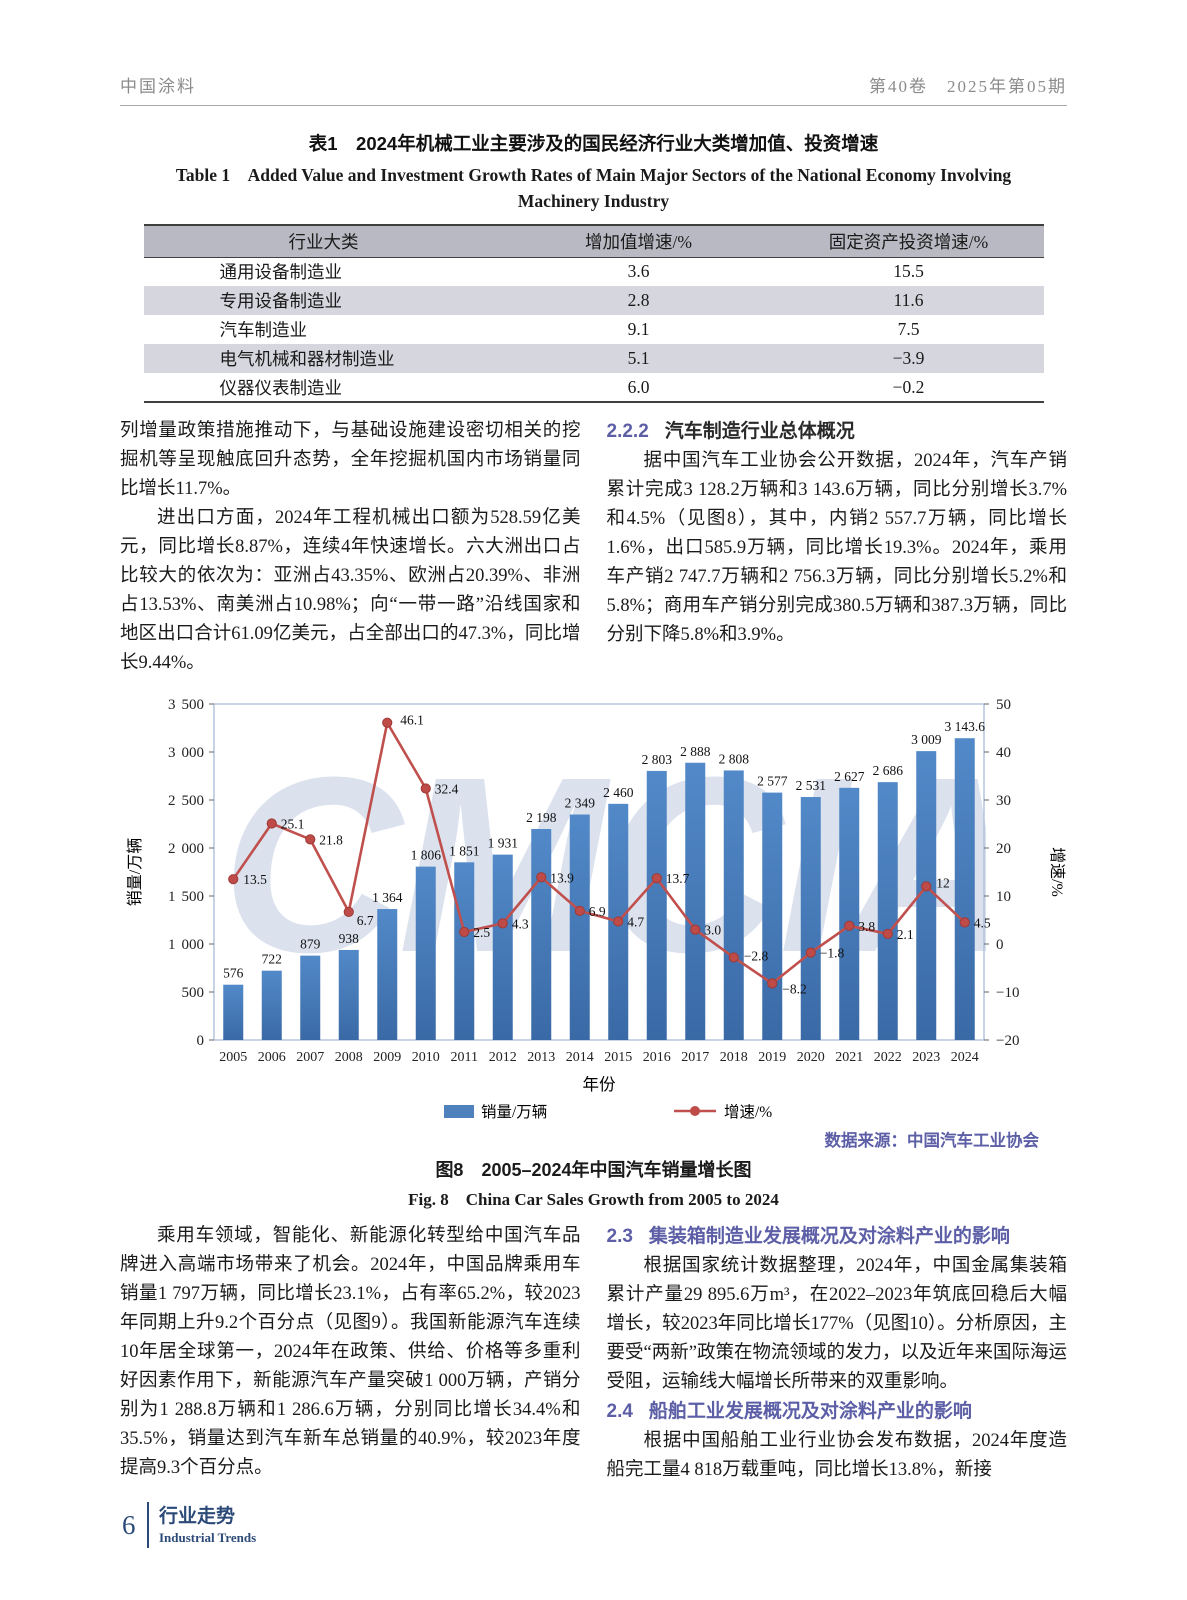 This screenshot has width=1187, height=1600. Describe the element at coordinates (348, 1057) in the screenshot. I see `svg-text: 2008` at that location.